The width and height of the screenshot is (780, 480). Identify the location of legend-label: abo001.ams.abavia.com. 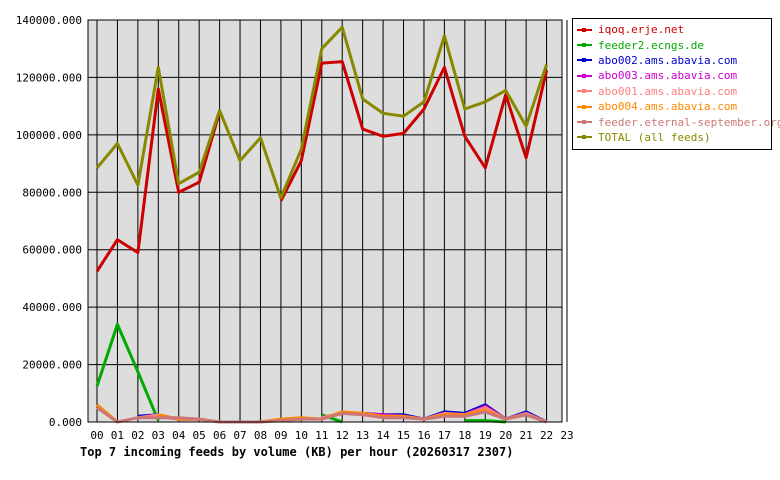
(668, 91).